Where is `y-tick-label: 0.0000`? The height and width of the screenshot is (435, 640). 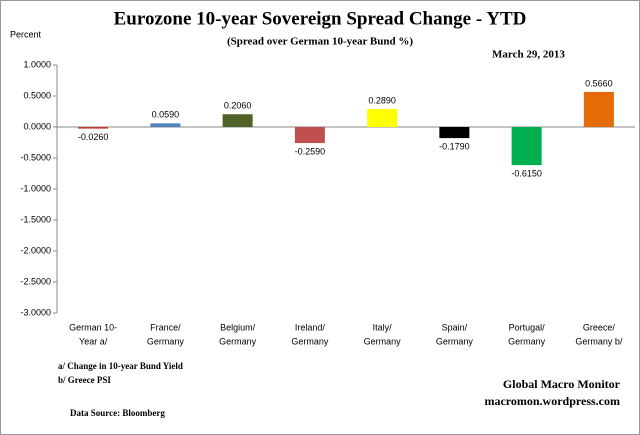 y-tick-label: 0.0000 is located at coordinates (37, 126).